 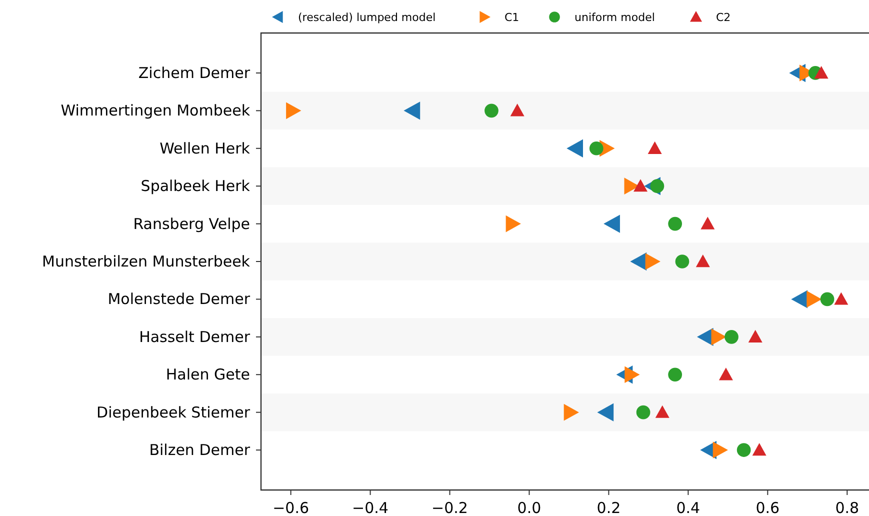 What do you see at coordinates (155, 111) in the screenshot?
I see `y-tick-label: Wimmertingen Mombeek` at bounding box center [155, 111].